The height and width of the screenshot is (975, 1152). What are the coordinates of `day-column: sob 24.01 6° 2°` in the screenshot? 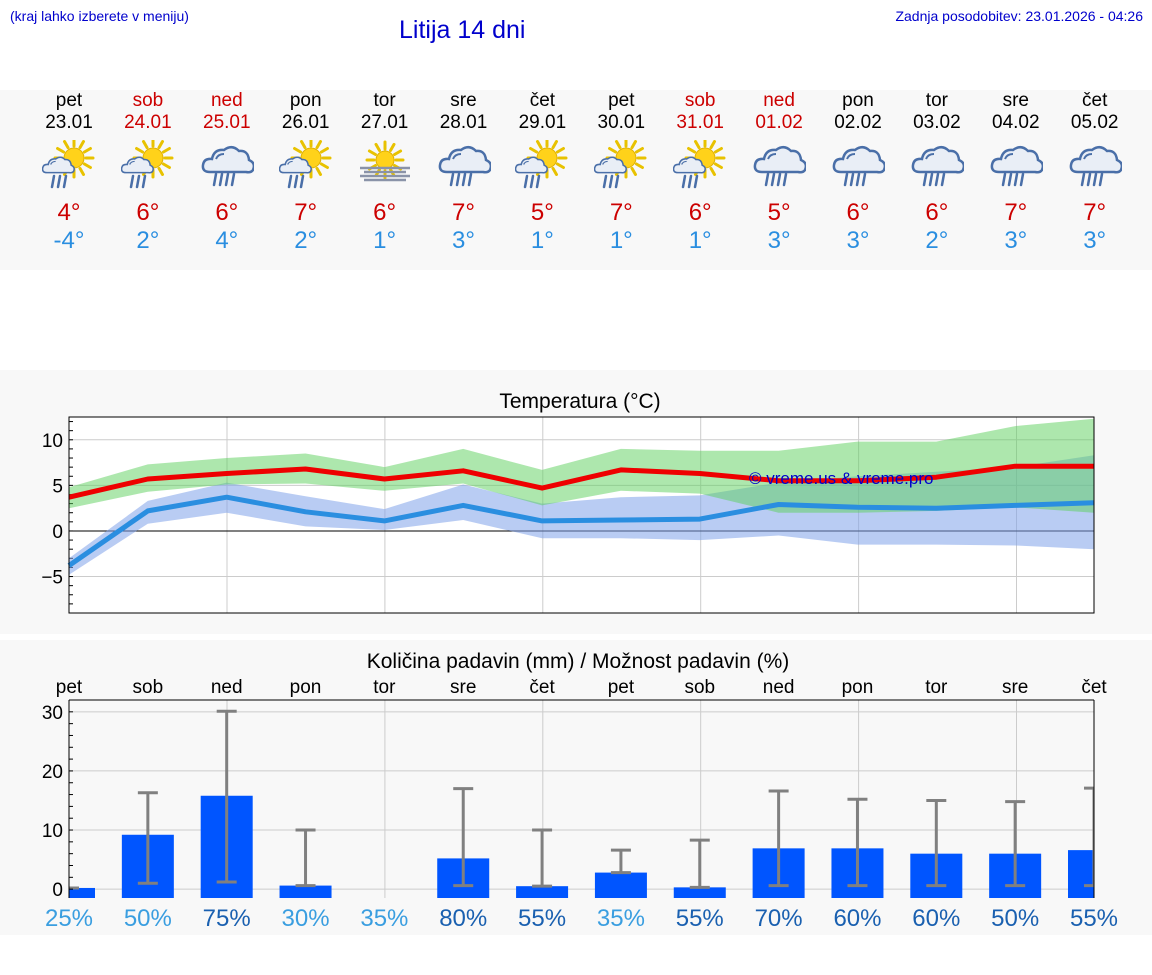 It's located at (148, 177).